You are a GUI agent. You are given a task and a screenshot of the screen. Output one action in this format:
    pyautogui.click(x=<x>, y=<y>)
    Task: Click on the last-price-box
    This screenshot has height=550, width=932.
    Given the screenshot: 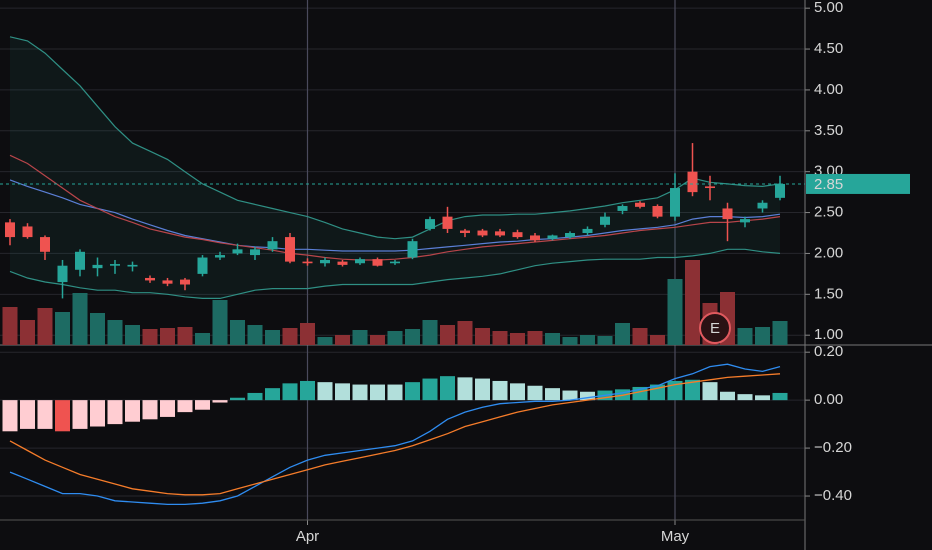 What is the action you would take?
    pyautogui.click(x=858, y=183)
    